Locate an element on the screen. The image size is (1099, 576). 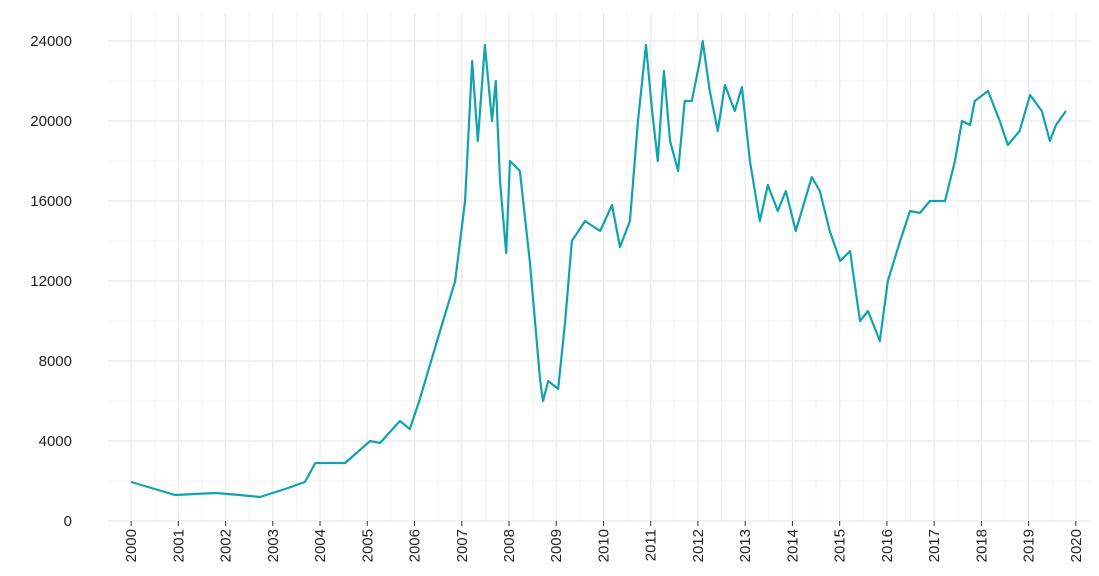
x-tick-label: 2010 is located at coordinates (603, 545).